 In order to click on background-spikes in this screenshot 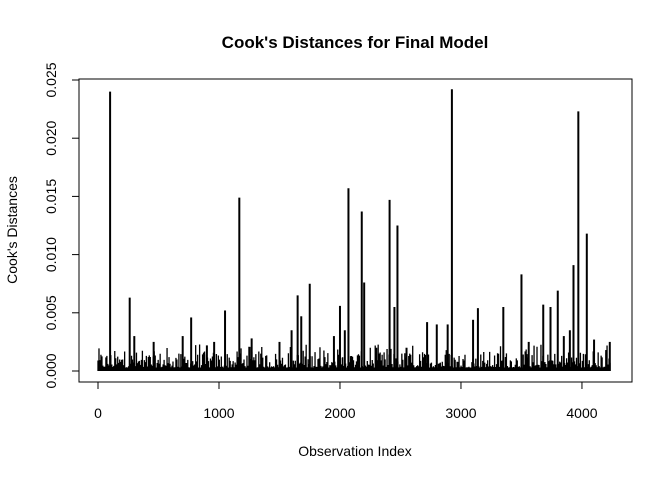, I will do `click(354, 357)`.